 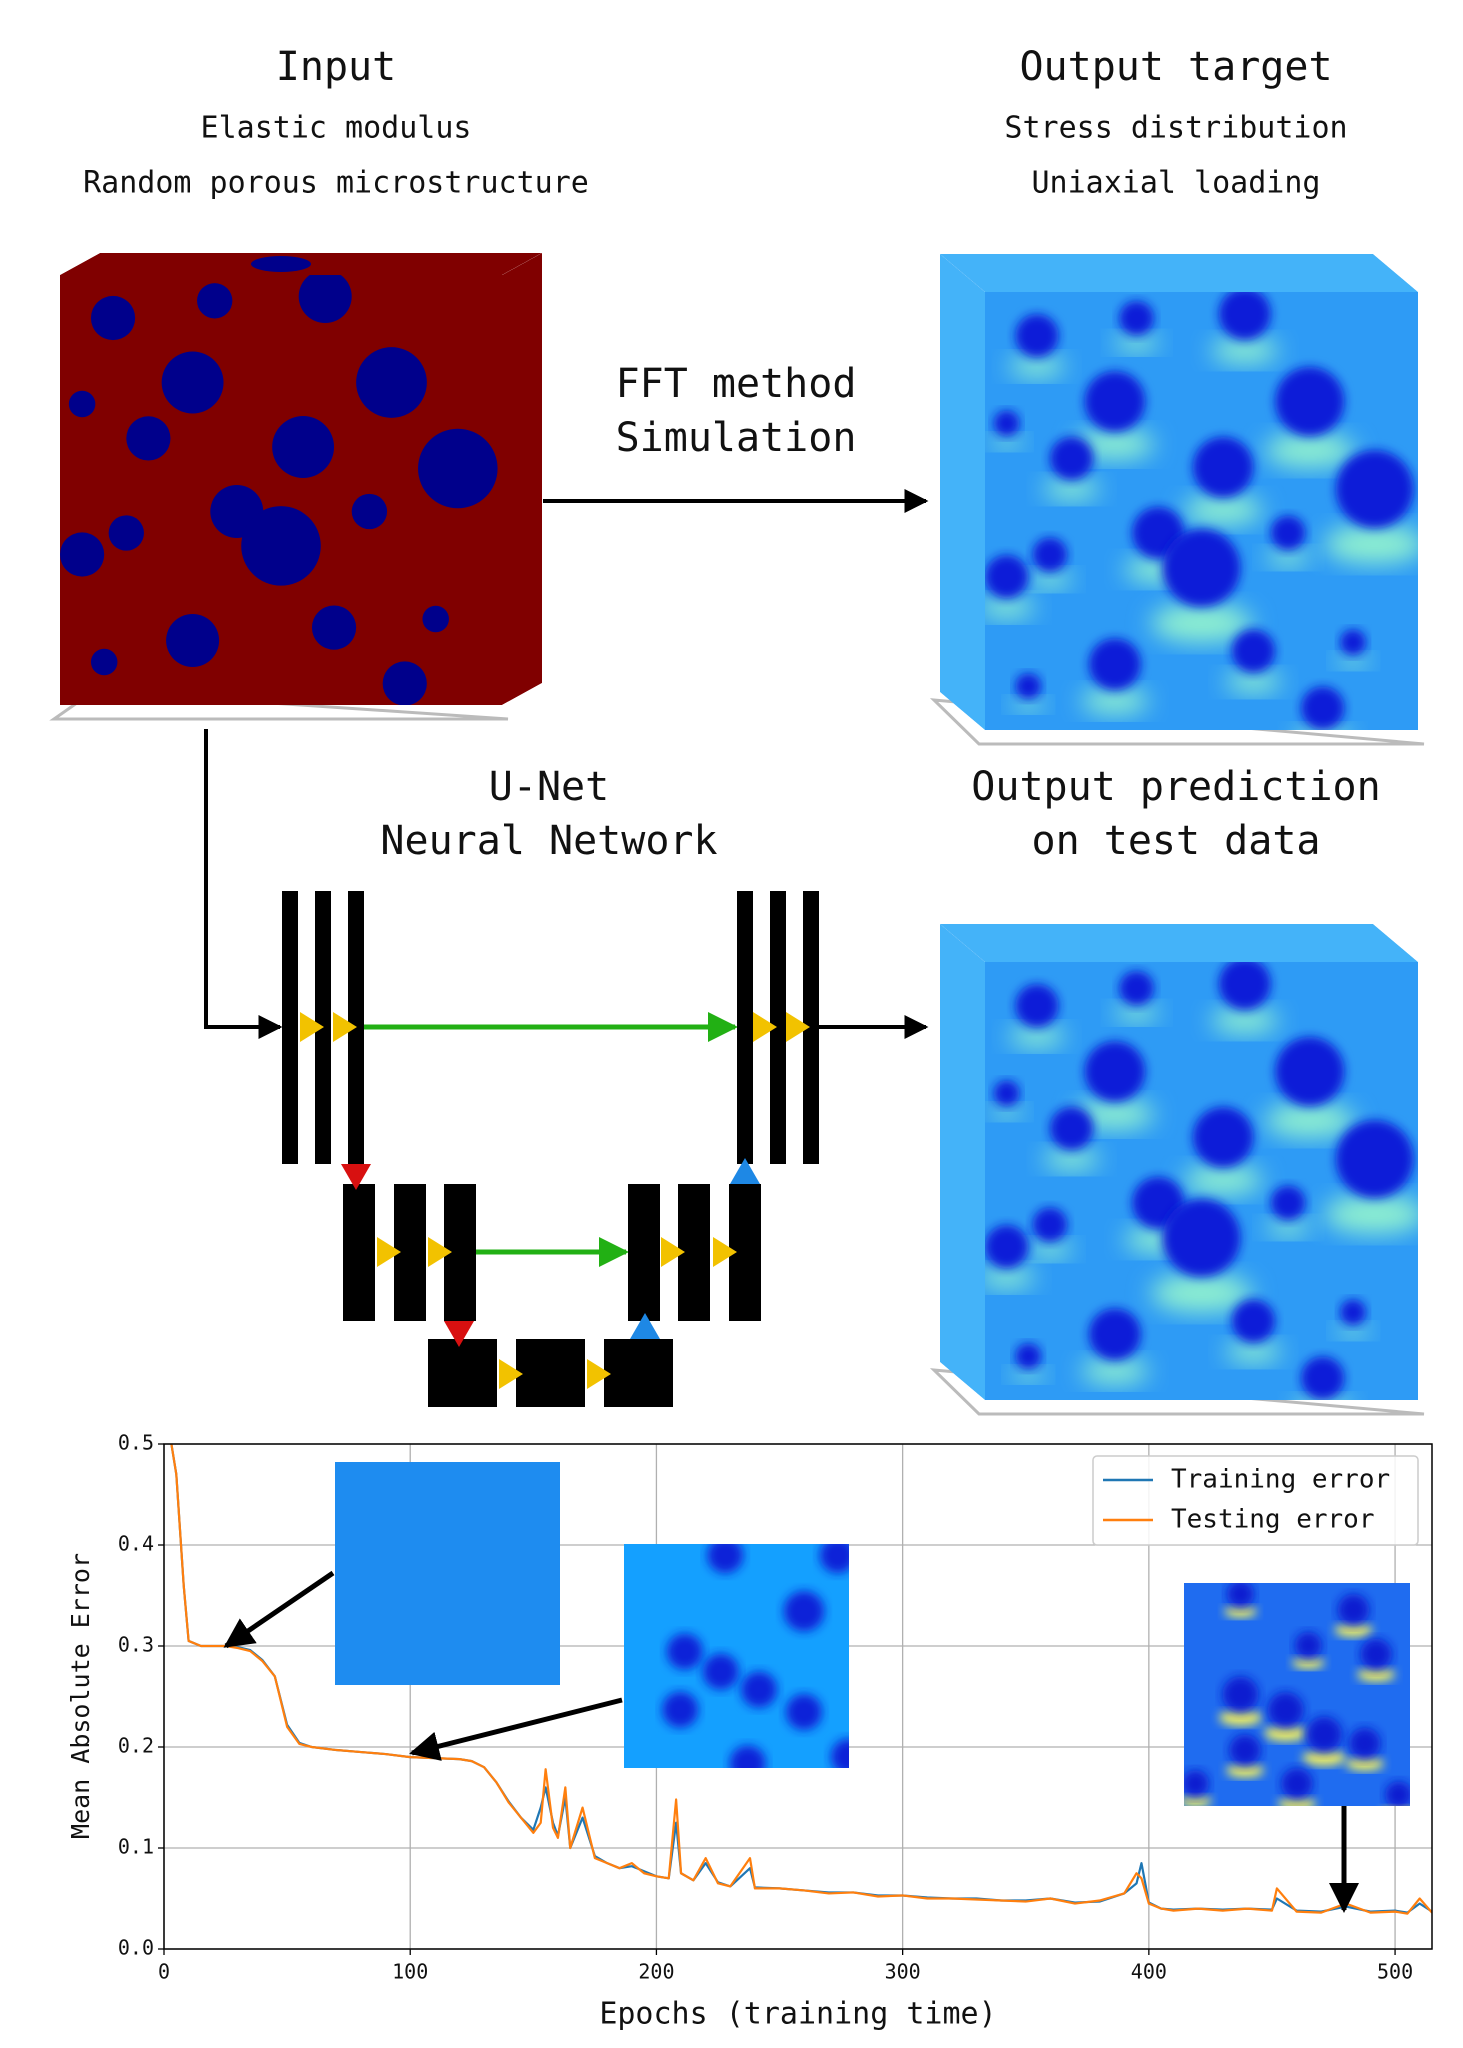 I want to click on simulation-label: Simulation, so click(x=736, y=438).